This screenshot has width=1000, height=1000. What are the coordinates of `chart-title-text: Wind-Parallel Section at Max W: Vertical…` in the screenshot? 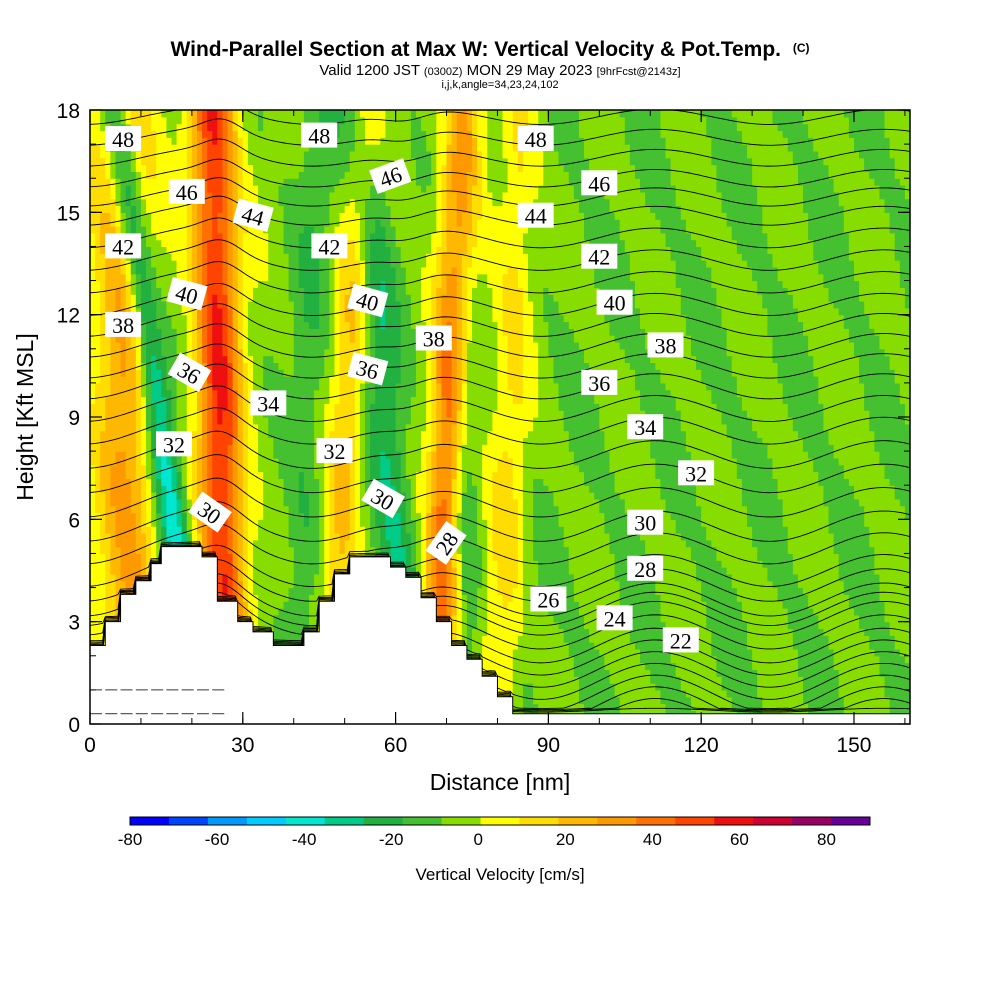 It's located at (475, 49).